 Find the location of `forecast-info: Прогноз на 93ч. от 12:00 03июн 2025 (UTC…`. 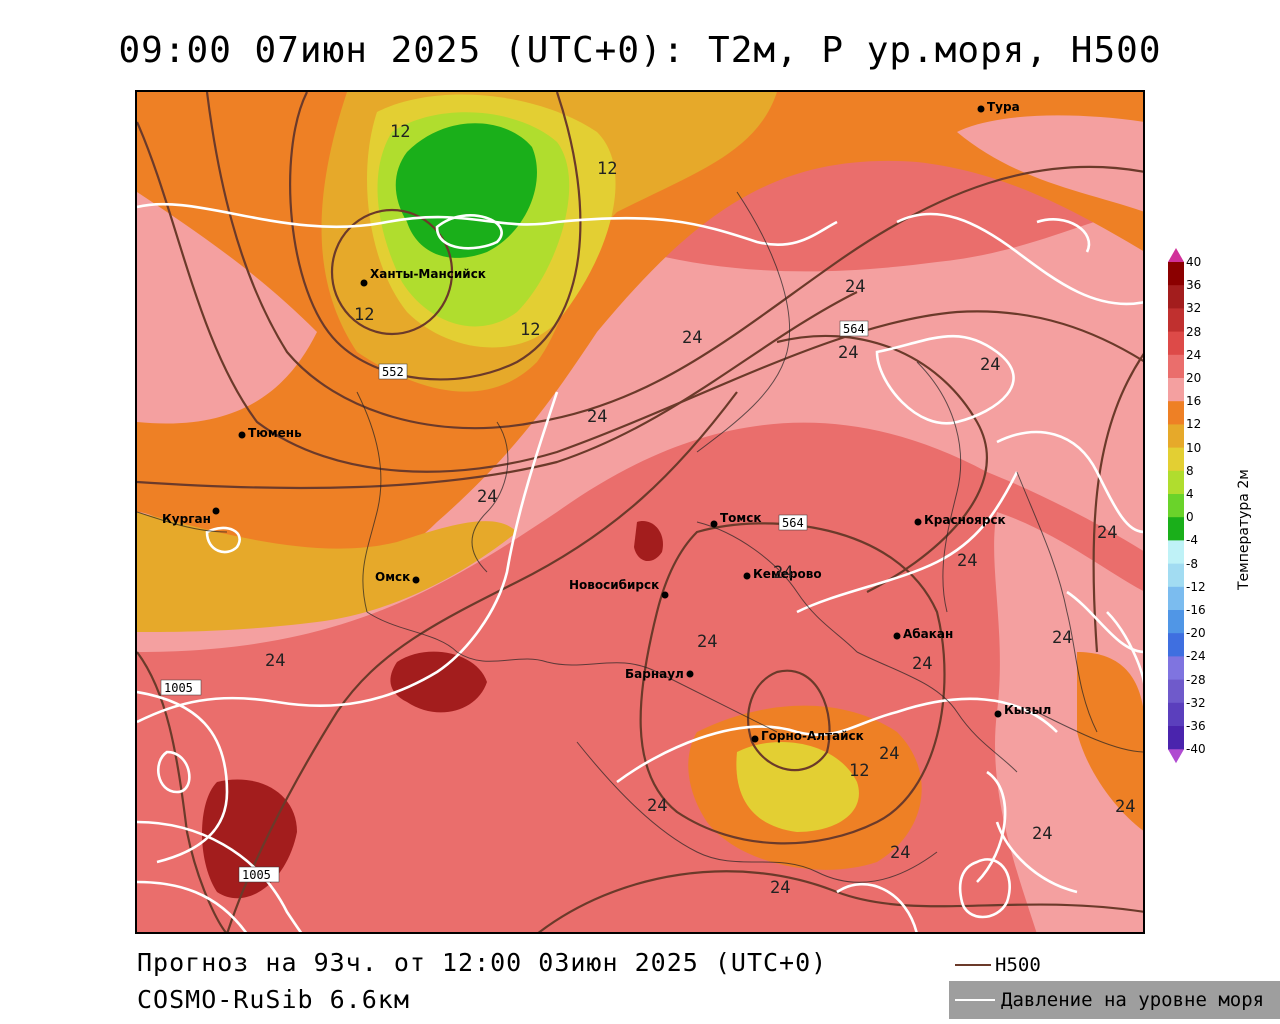

forecast-info: Прогноз на 93ч. от 12:00 03июн 2025 (UTC… is located at coordinates (482, 962).